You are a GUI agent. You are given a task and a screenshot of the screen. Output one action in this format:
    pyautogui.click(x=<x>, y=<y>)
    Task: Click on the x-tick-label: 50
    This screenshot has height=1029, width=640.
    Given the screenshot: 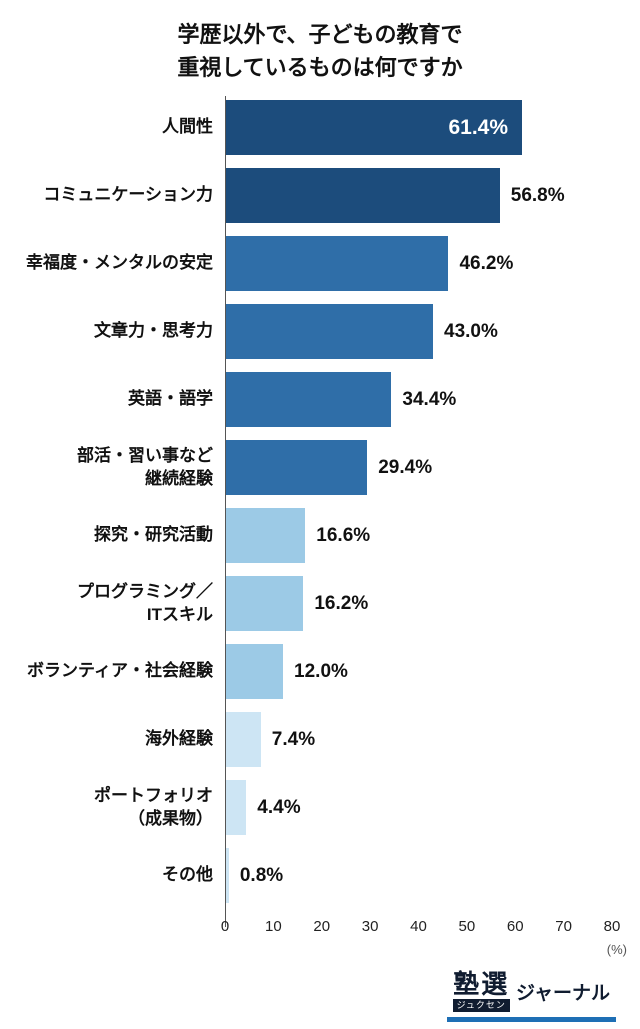 What is the action you would take?
    pyautogui.click(x=467, y=926)
    